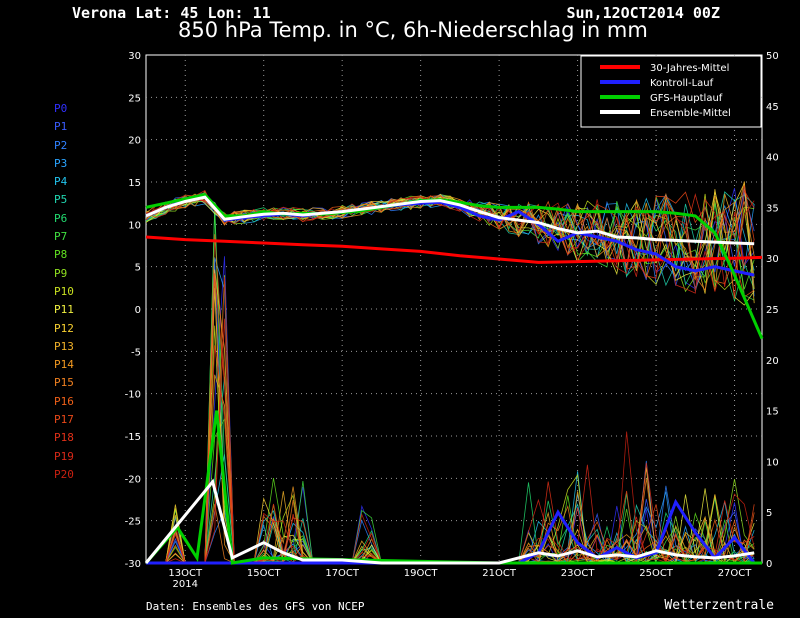 The width and height of the screenshot is (800, 618). Describe the element at coordinates (772, 158) in the screenshot. I see `y-right-tick-label: 40` at that location.